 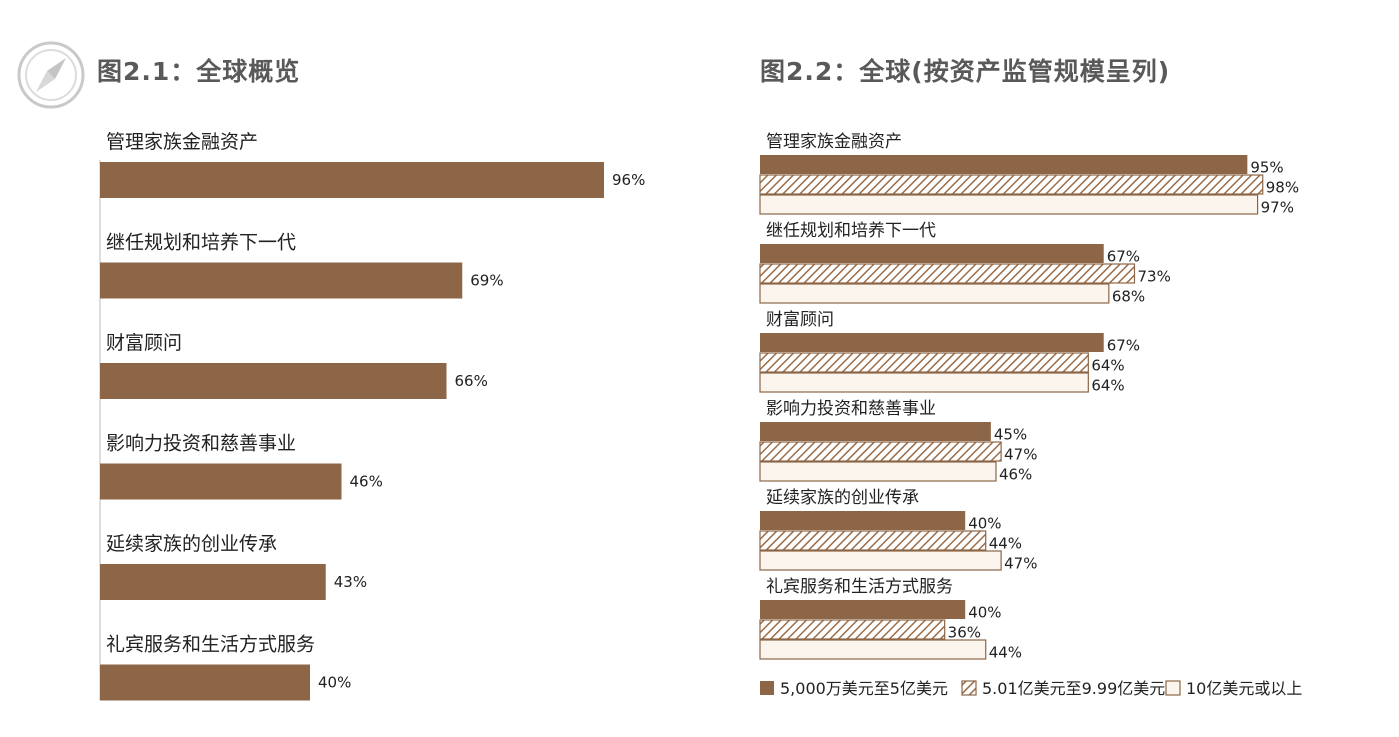 I want to click on value-label: 98%, so click(x=1282, y=188).